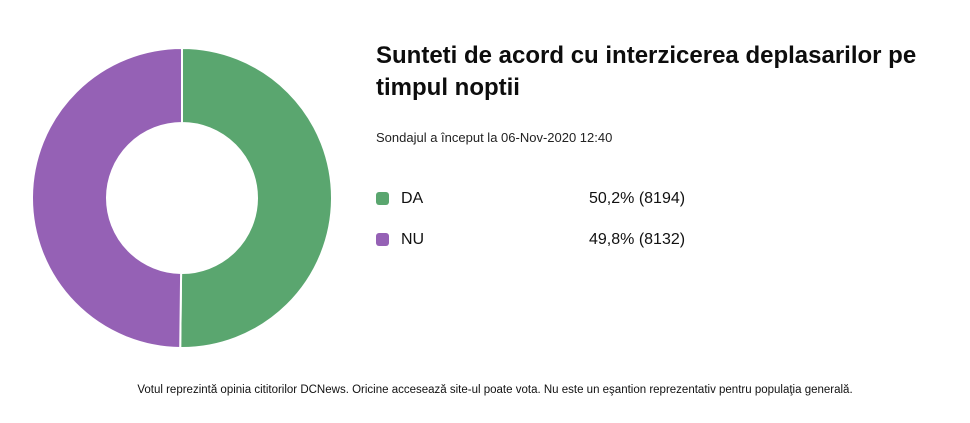 This screenshot has height=423, width=970. I want to click on legend-swatch-nu, so click(382, 239).